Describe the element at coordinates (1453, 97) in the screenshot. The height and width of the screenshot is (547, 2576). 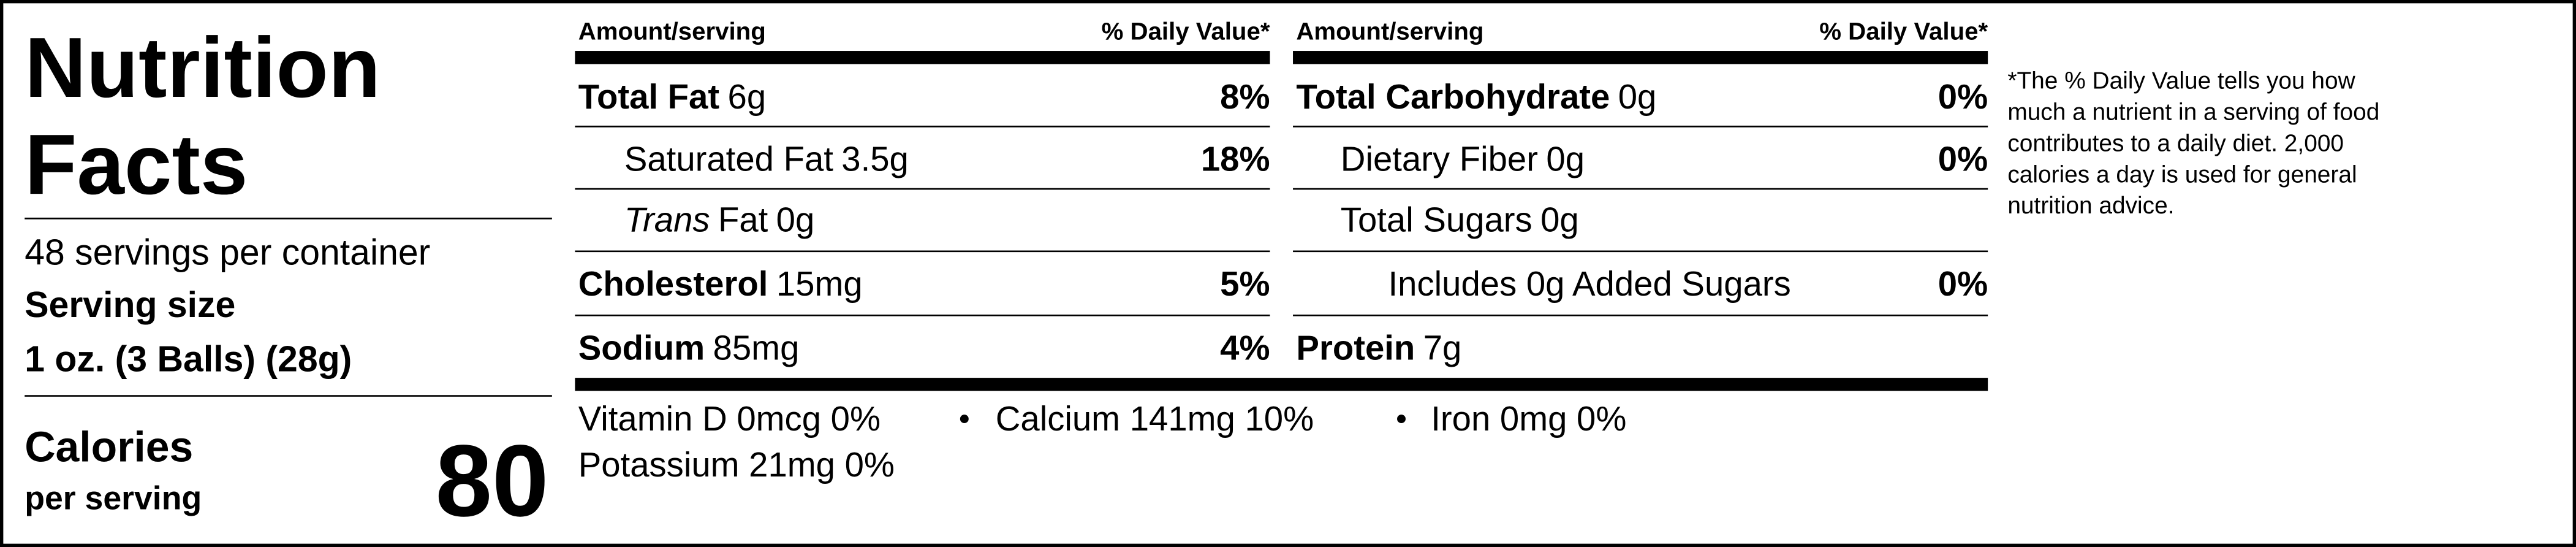
I see `nutrient-name: Total Carbohydrate` at that location.